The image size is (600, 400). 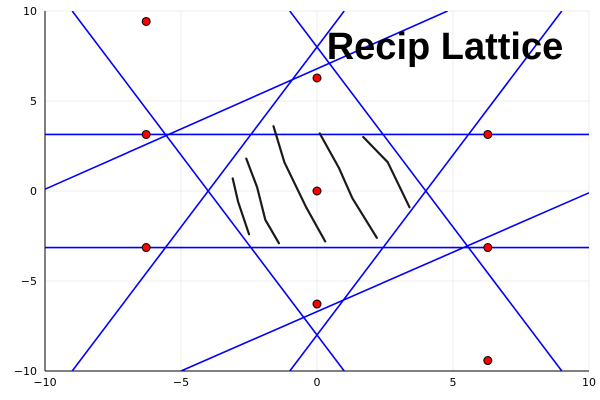 What do you see at coordinates (317, 382) in the screenshot?
I see `x-tick-label: 0` at bounding box center [317, 382].